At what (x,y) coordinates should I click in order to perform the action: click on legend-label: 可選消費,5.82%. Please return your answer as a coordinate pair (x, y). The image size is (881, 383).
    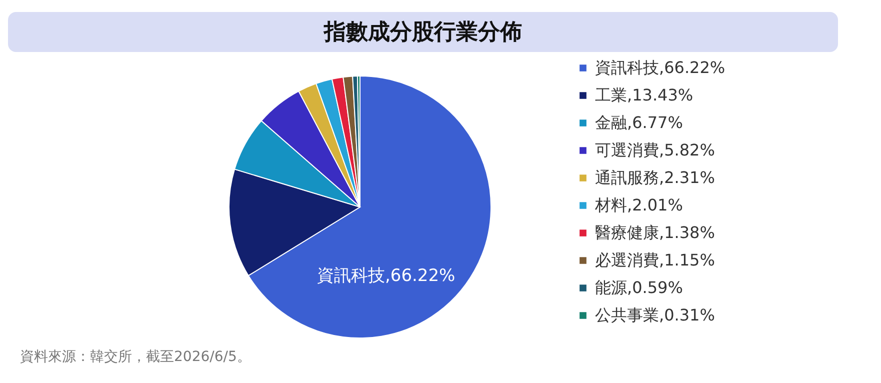
    Looking at the image, I should click on (655, 150).